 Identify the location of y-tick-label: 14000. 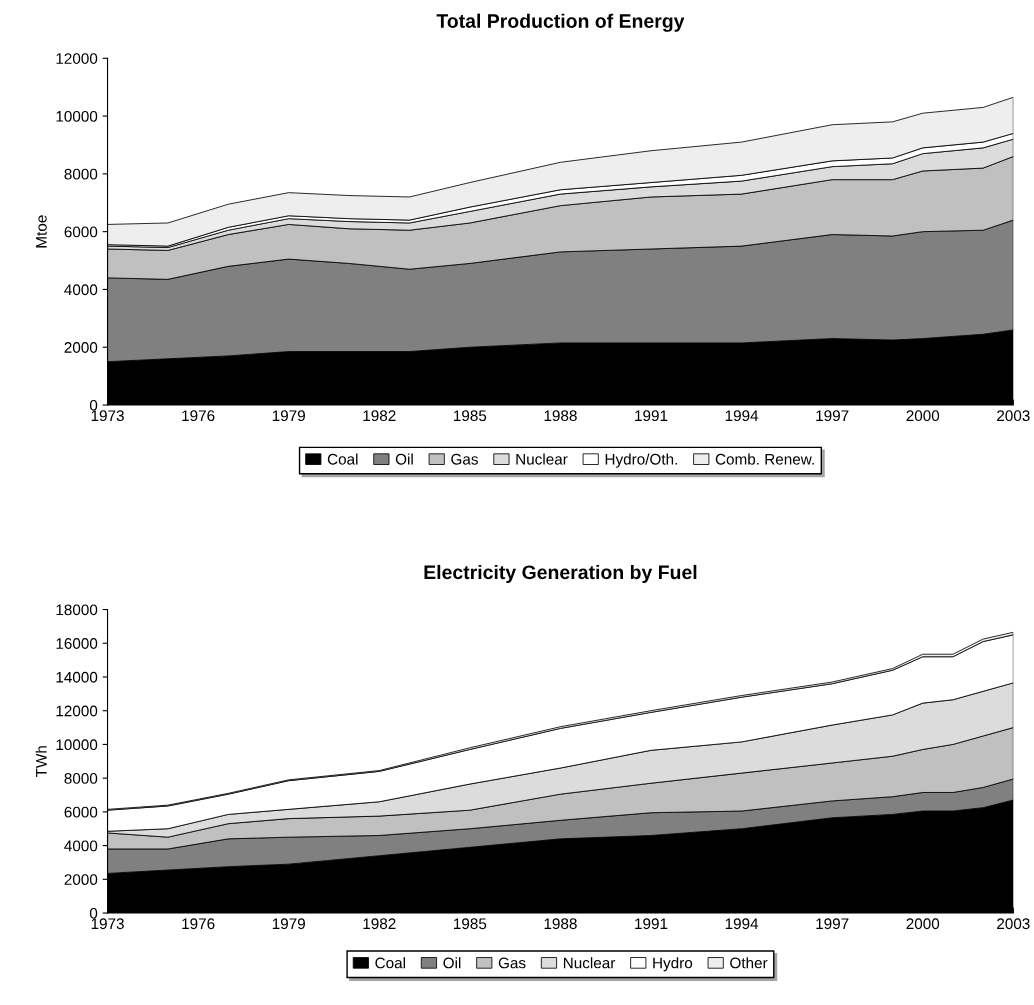
(77, 677).